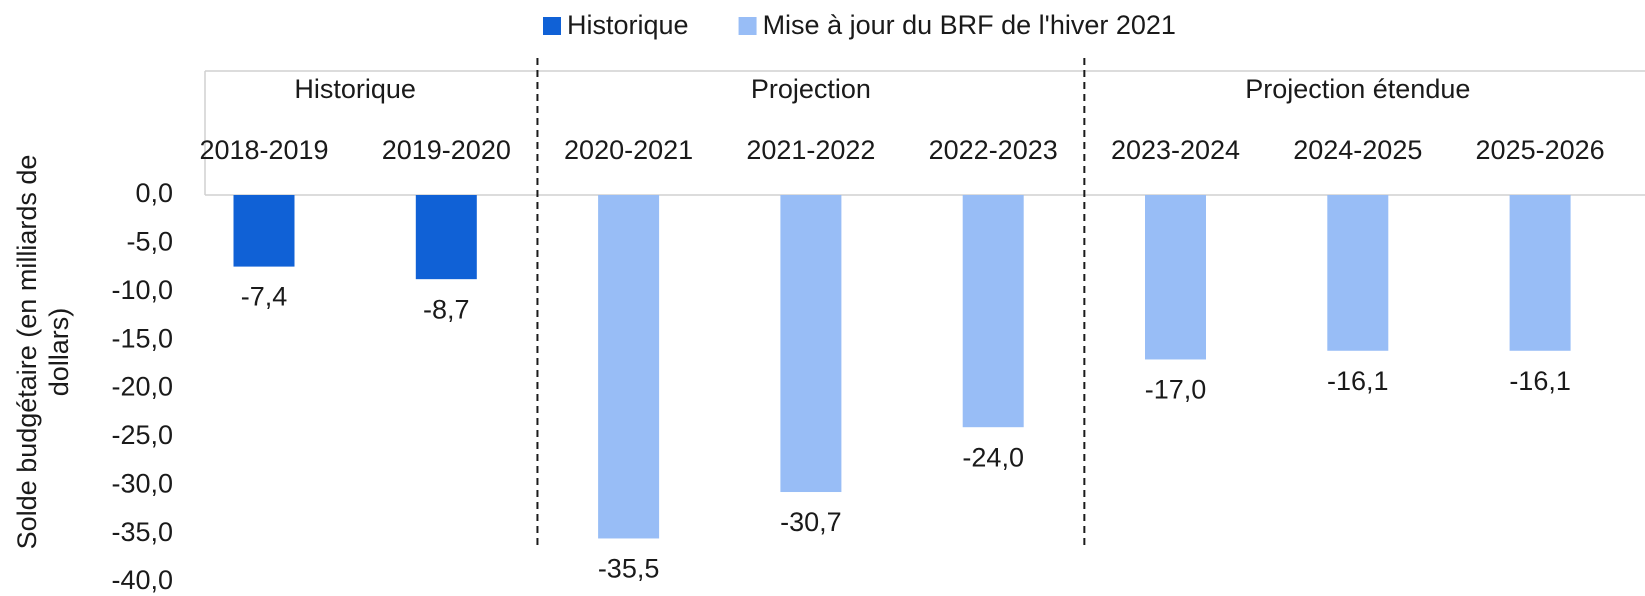 The height and width of the screenshot is (596, 1645). Describe the element at coordinates (142, 338) in the screenshot. I see `y-tick-label: -15,0` at that location.